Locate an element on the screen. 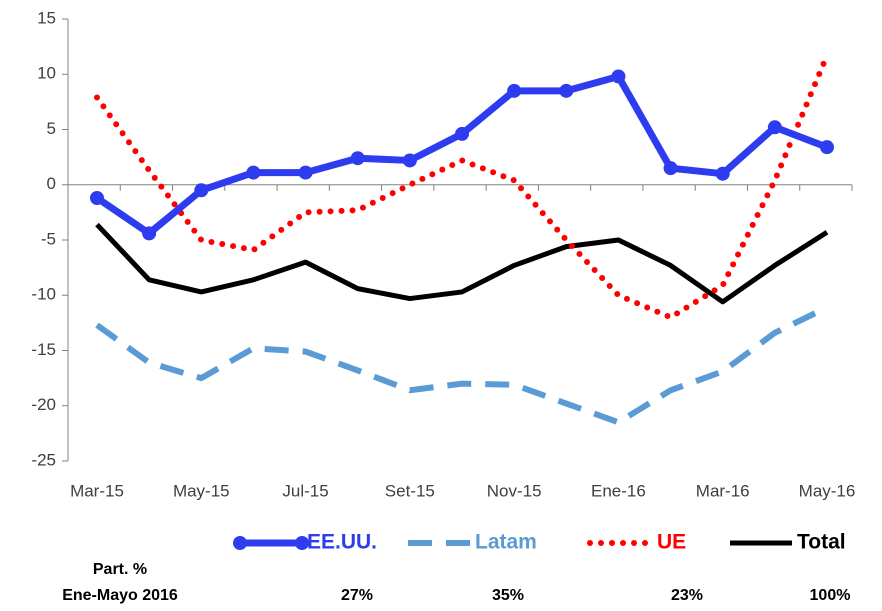 This screenshot has height=611, width=882. share-label: 27% is located at coordinates (357, 595).